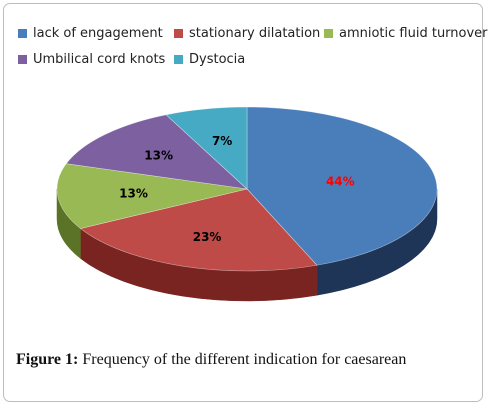 Image resolution: width=488 pixels, height=407 pixels. I want to click on legend-item-umbilical-cord-knots: Umbilical cord knots, so click(91, 59).